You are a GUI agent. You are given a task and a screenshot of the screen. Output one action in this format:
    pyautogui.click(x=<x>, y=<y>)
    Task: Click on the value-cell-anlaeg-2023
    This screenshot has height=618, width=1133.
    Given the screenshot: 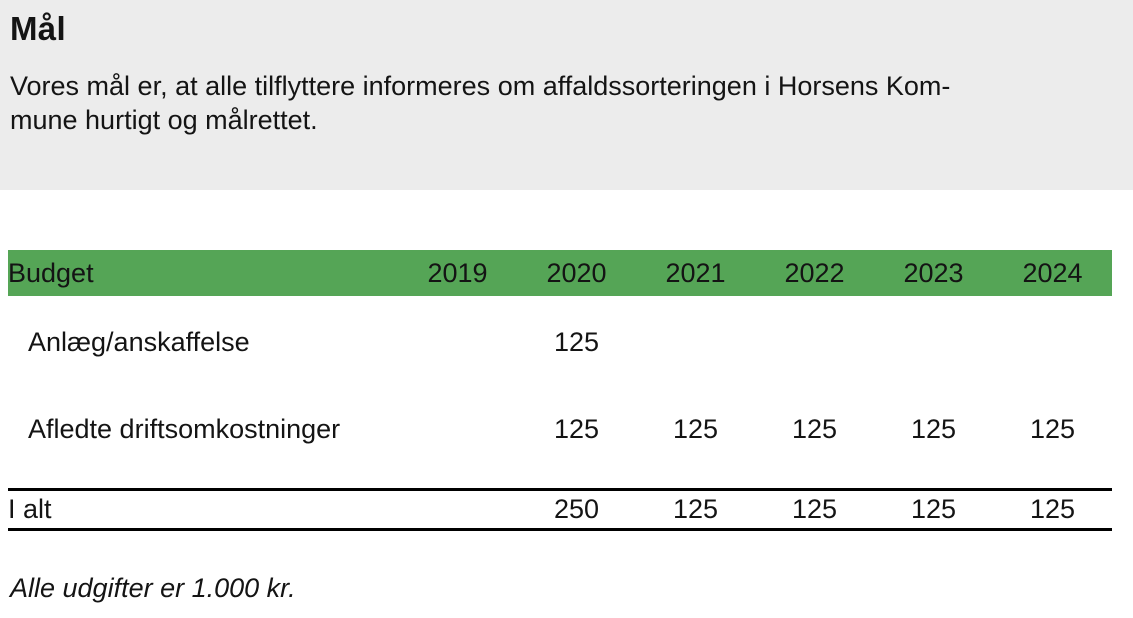 What is the action you would take?
    pyautogui.click(x=933, y=342)
    